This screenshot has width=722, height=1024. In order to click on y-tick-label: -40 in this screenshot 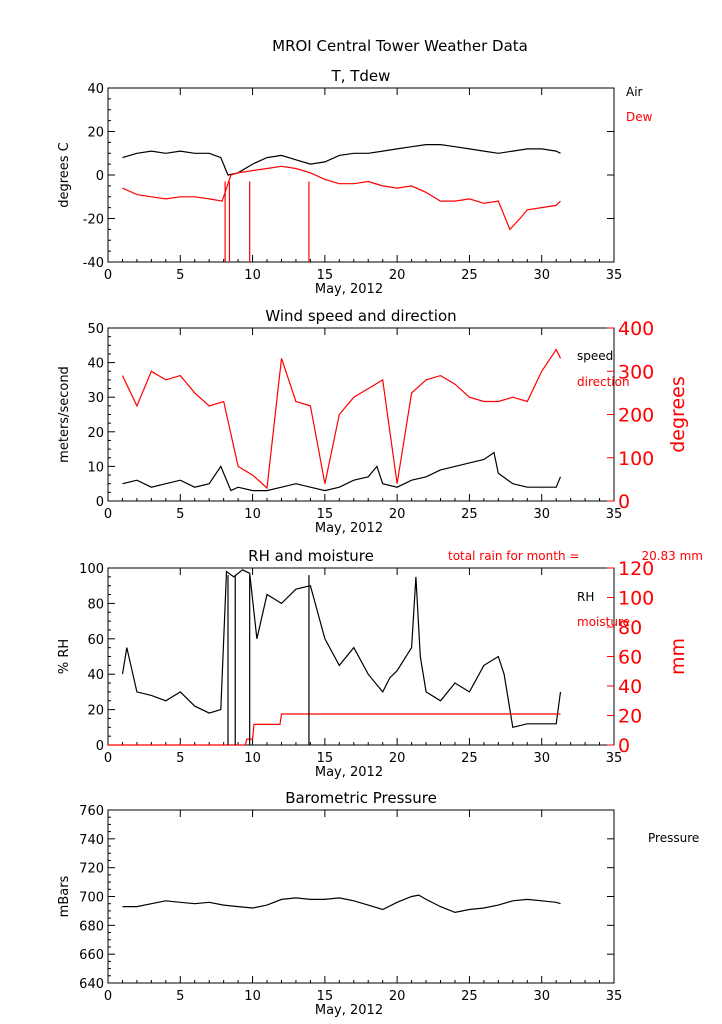, I will do `click(93, 263)`.